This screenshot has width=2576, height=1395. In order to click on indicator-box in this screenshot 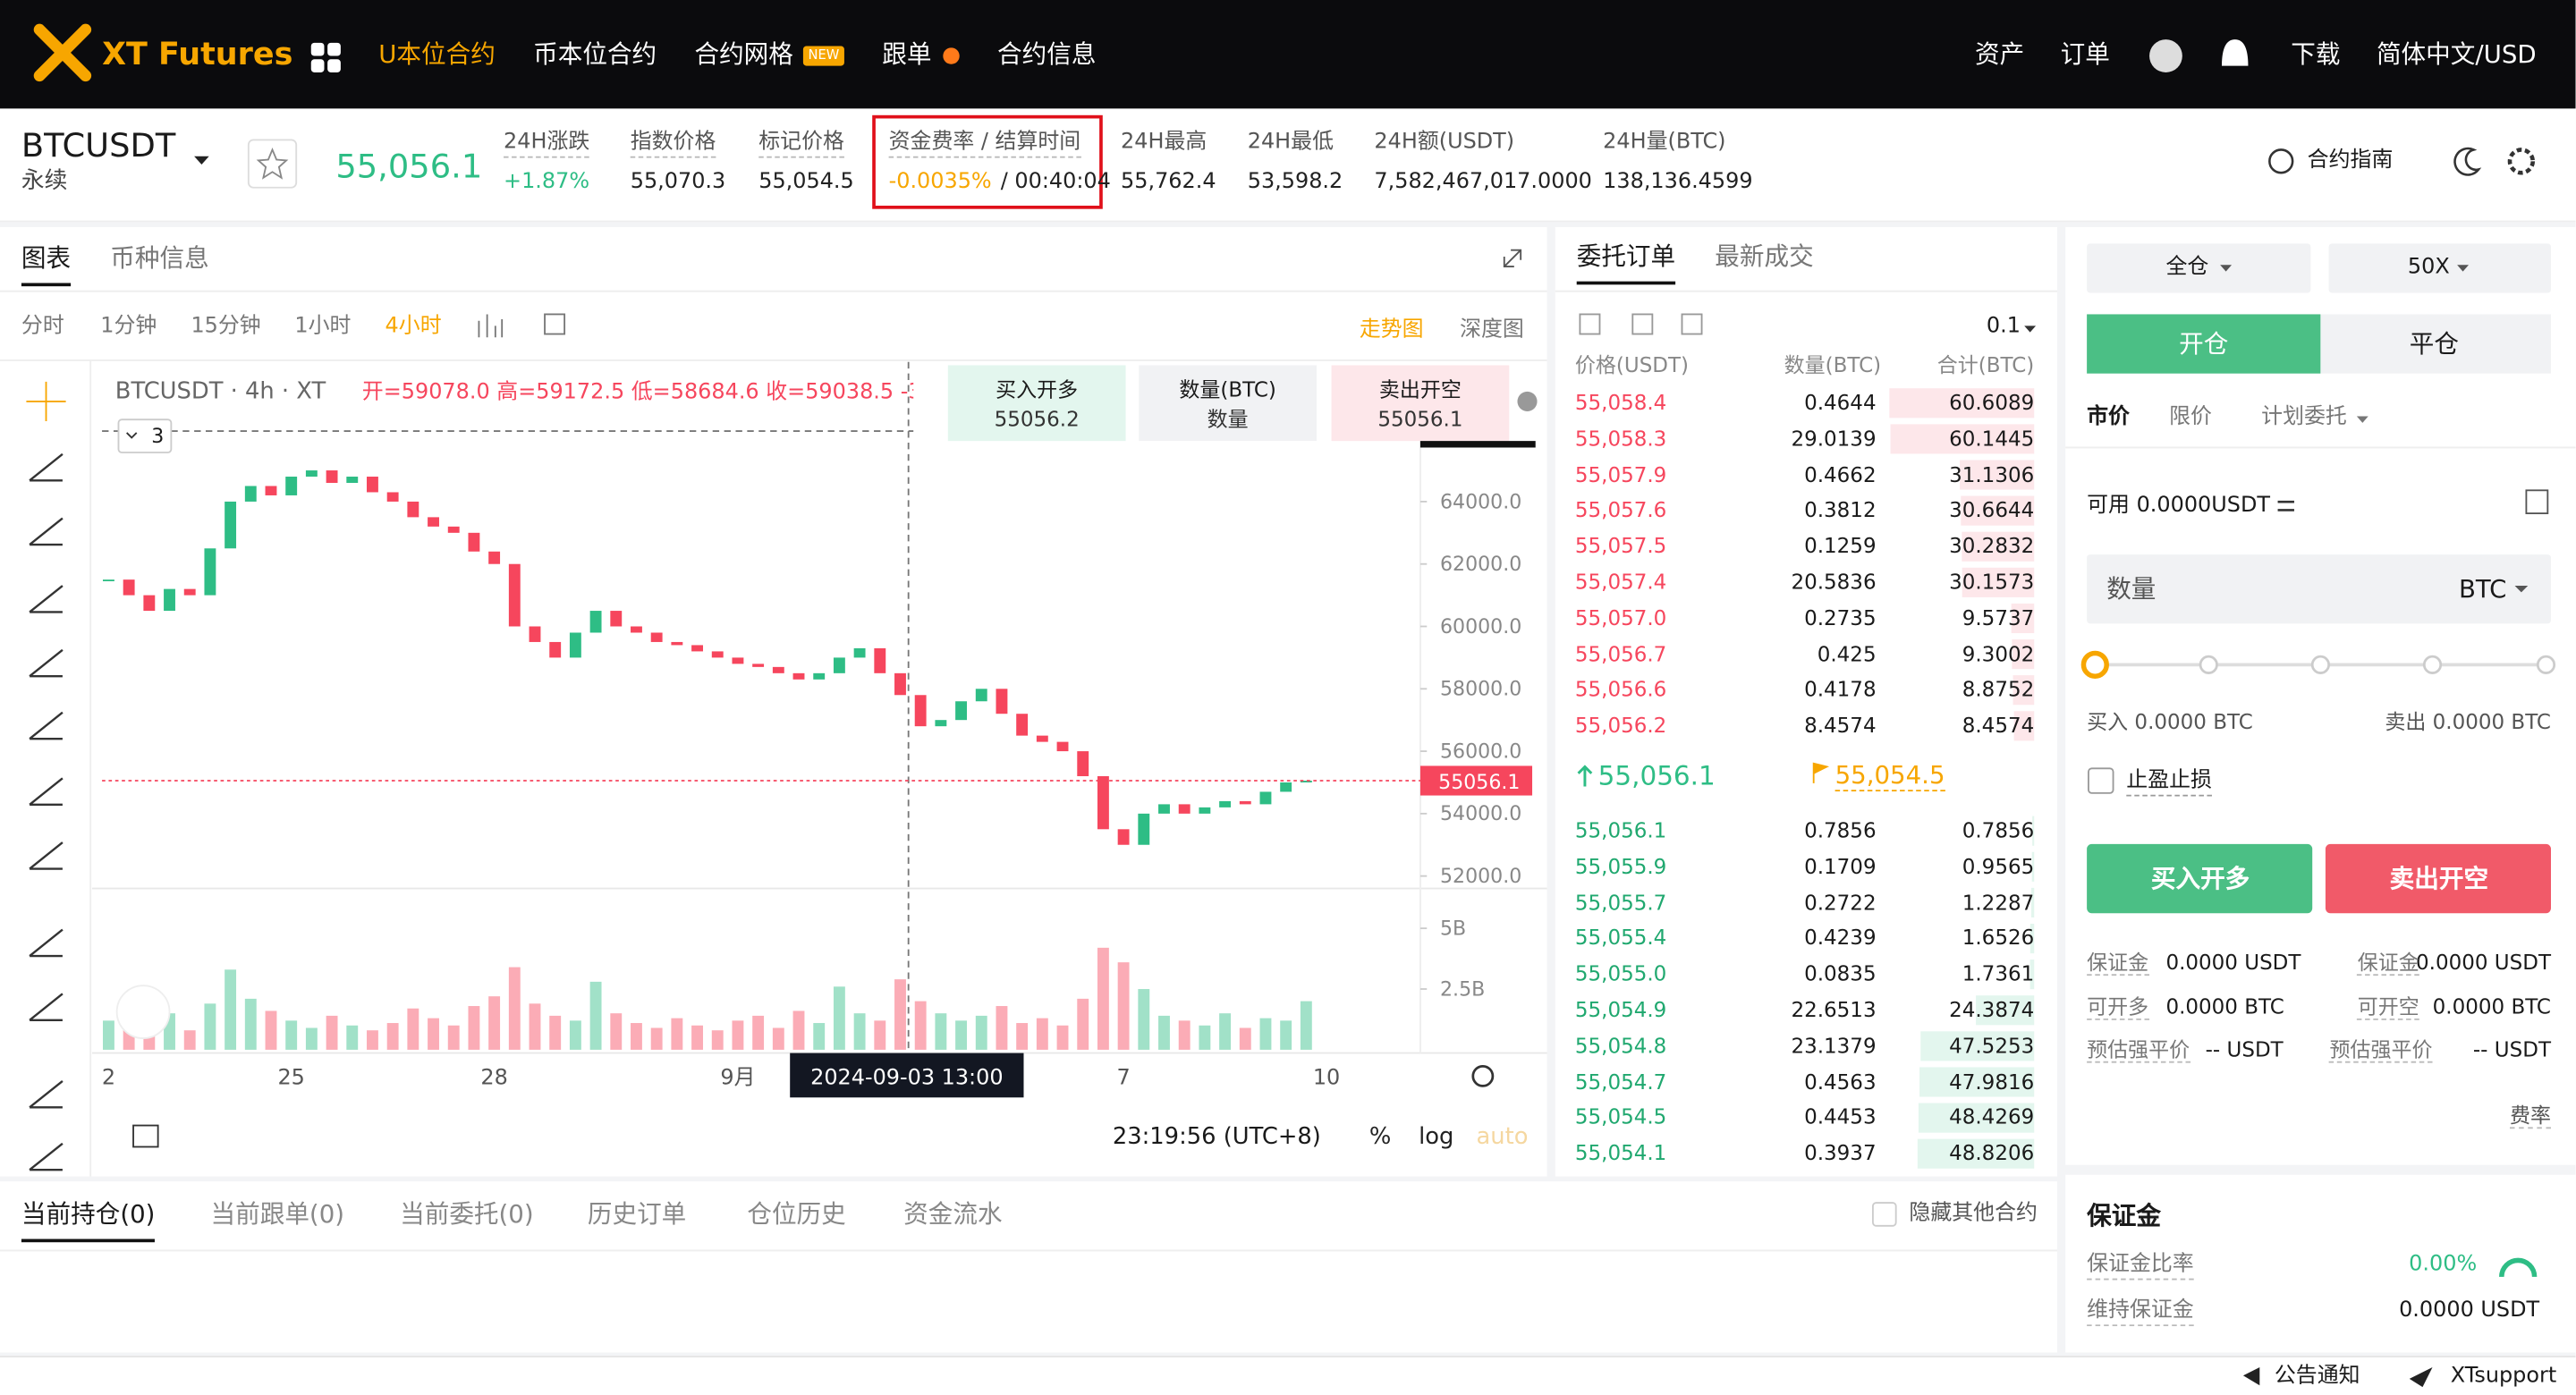, I will do `click(145, 435)`.